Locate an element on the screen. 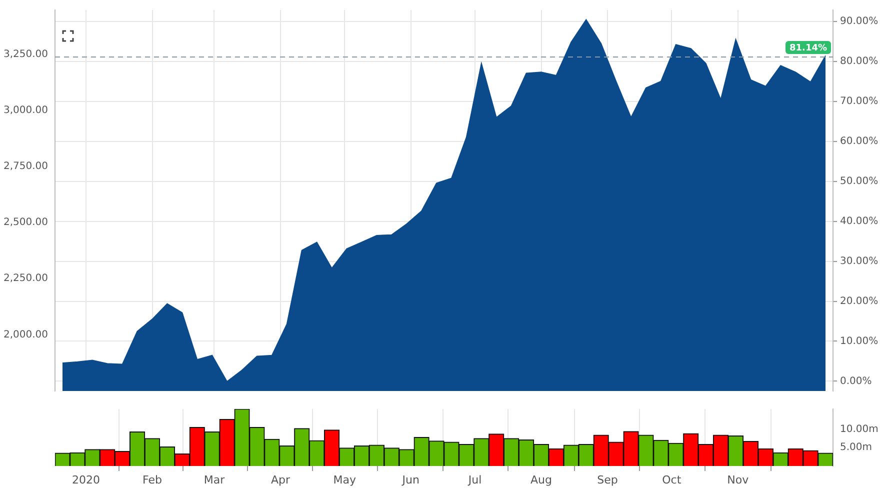  y2-tick-label: 90.00% is located at coordinates (859, 22).